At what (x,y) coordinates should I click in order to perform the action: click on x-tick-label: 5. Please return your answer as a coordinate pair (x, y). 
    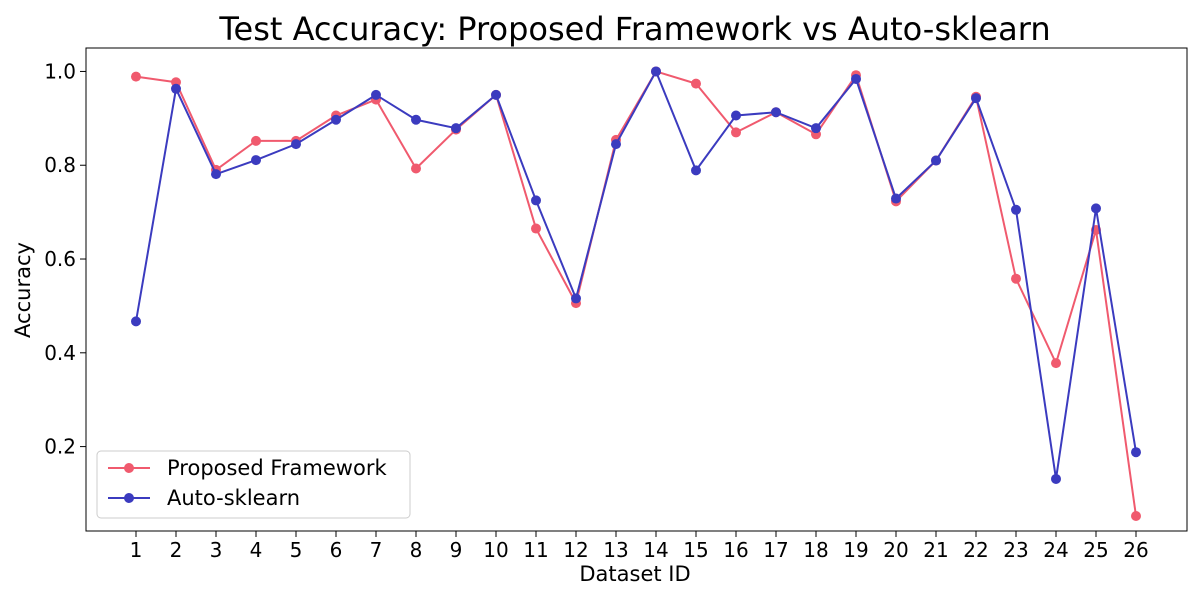
    Looking at the image, I should click on (296, 550).